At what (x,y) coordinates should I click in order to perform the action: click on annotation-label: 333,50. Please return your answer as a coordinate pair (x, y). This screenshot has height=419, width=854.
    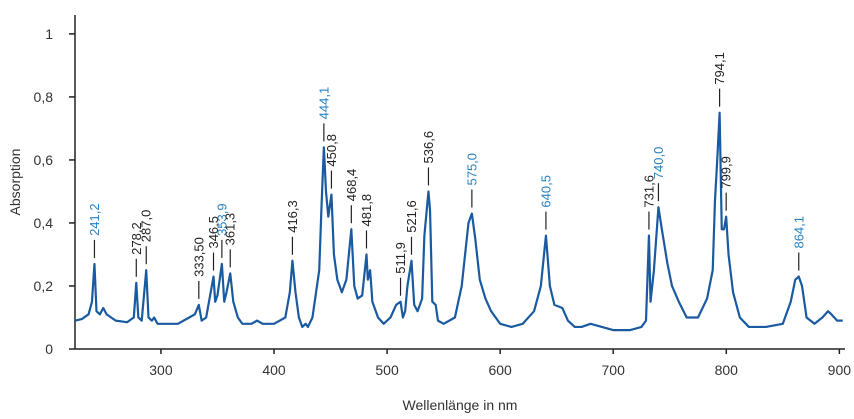
    Looking at the image, I should click on (198, 257).